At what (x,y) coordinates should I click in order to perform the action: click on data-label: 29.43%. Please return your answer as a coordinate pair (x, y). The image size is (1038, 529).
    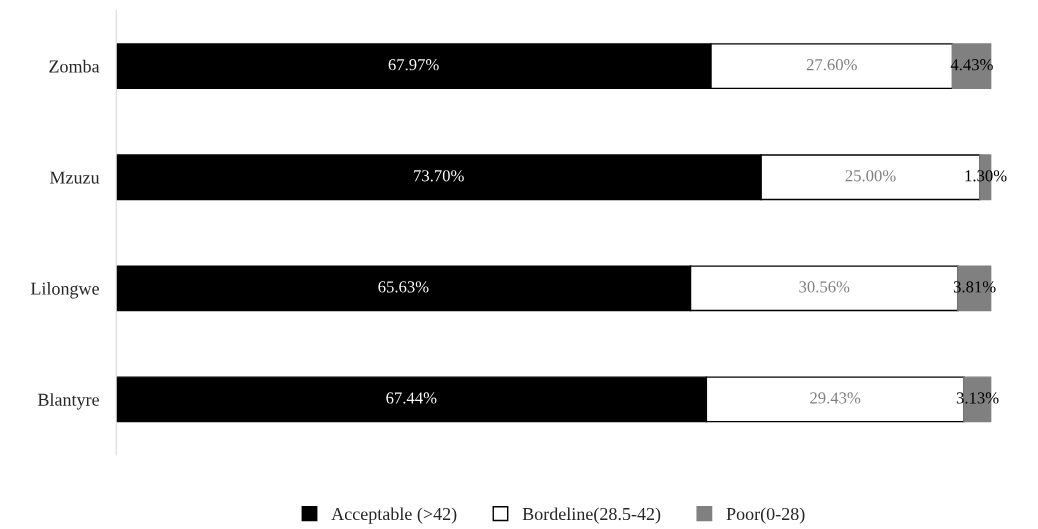
    Looking at the image, I should click on (835, 398).